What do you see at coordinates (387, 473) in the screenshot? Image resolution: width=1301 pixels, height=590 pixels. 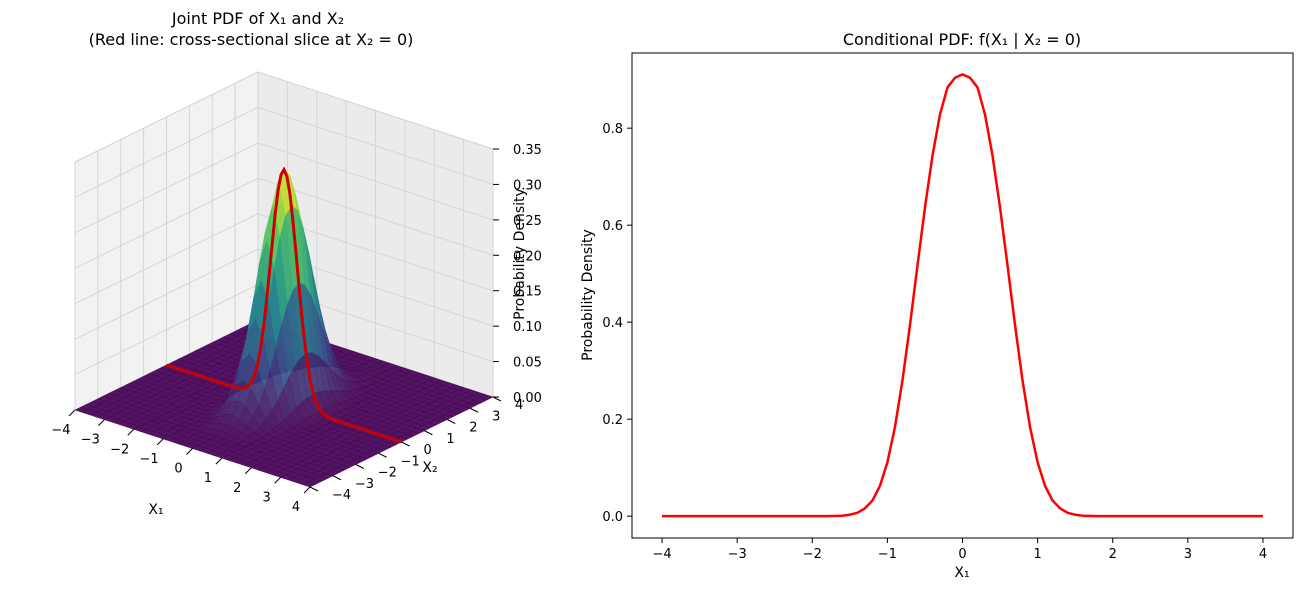 I see `y-tick-label: −2` at bounding box center [387, 473].